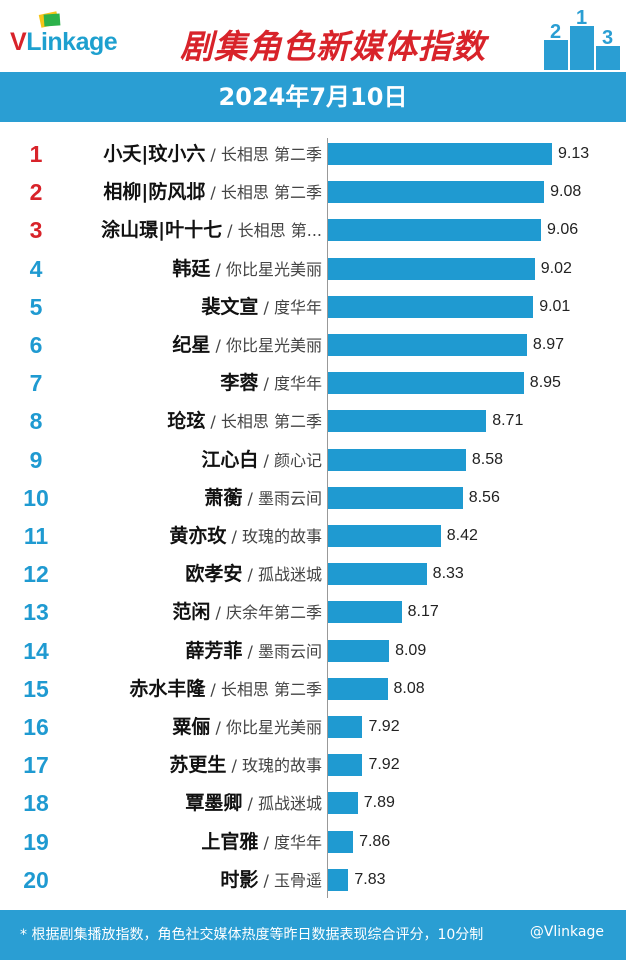  I want to click on chart-row: 10 萧蘅 / 墨雨云间 8.56, so click(313, 498).